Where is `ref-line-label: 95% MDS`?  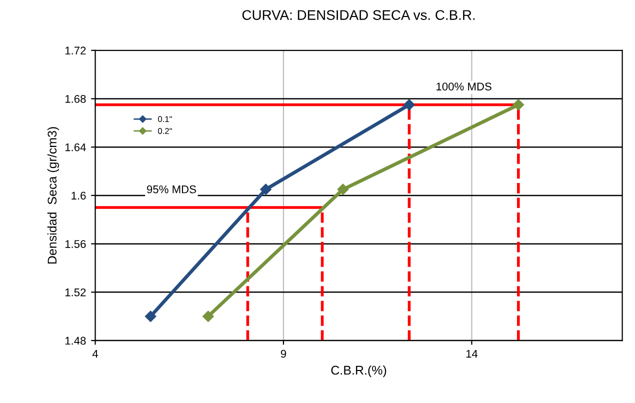
ref-line-label: 95% MDS is located at coordinates (171, 189).